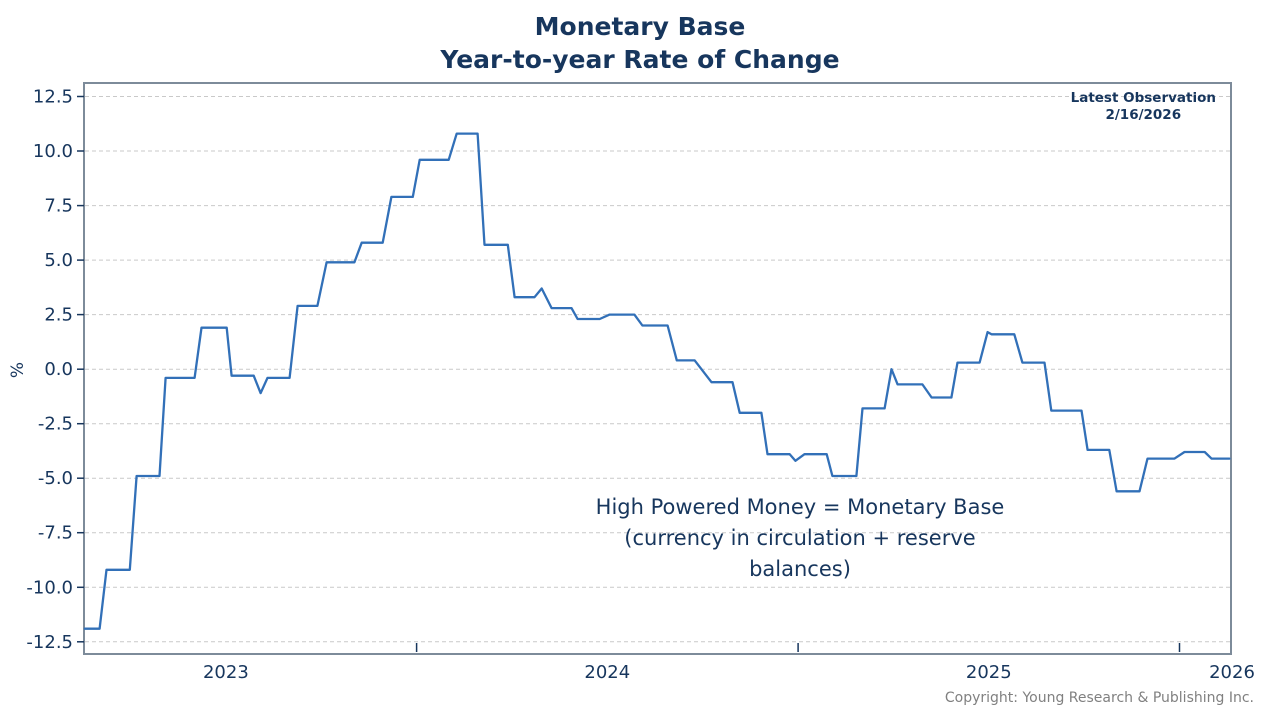 Image resolution: width=1280 pixels, height=720 pixels. What do you see at coordinates (49, 642) in the screenshot?
I see `y-tick-label: -12.5` at bounding box center [49, 642].